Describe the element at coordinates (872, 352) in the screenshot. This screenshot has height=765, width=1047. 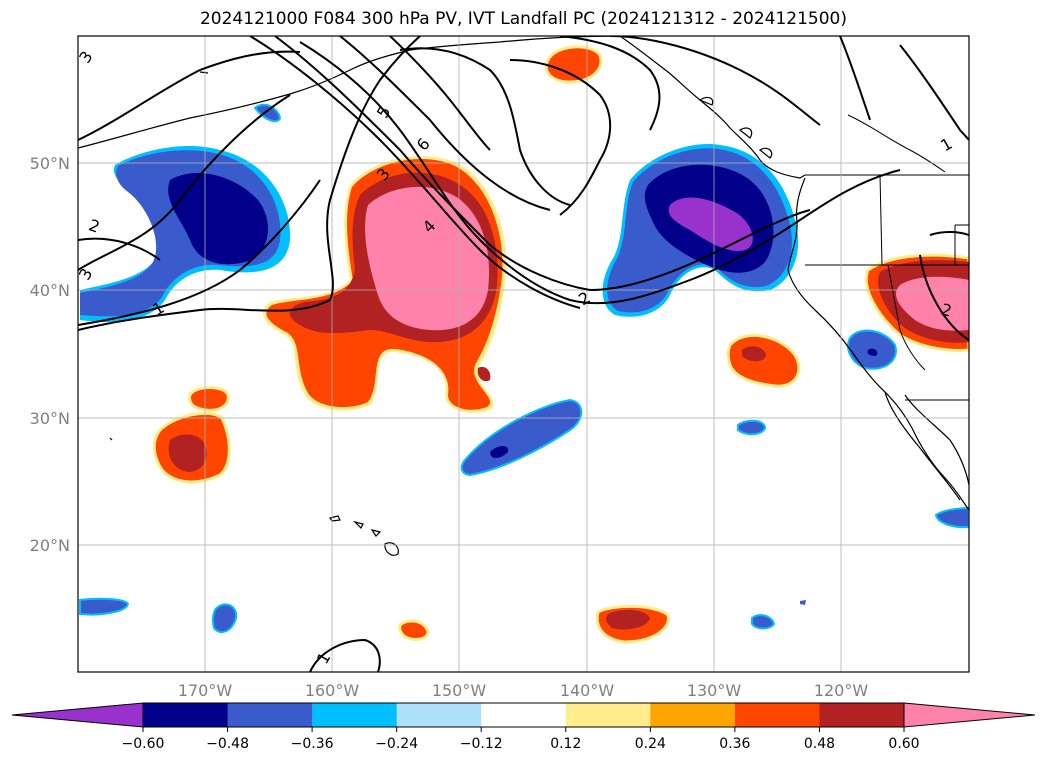
I see `negative-core-socal` at that location.